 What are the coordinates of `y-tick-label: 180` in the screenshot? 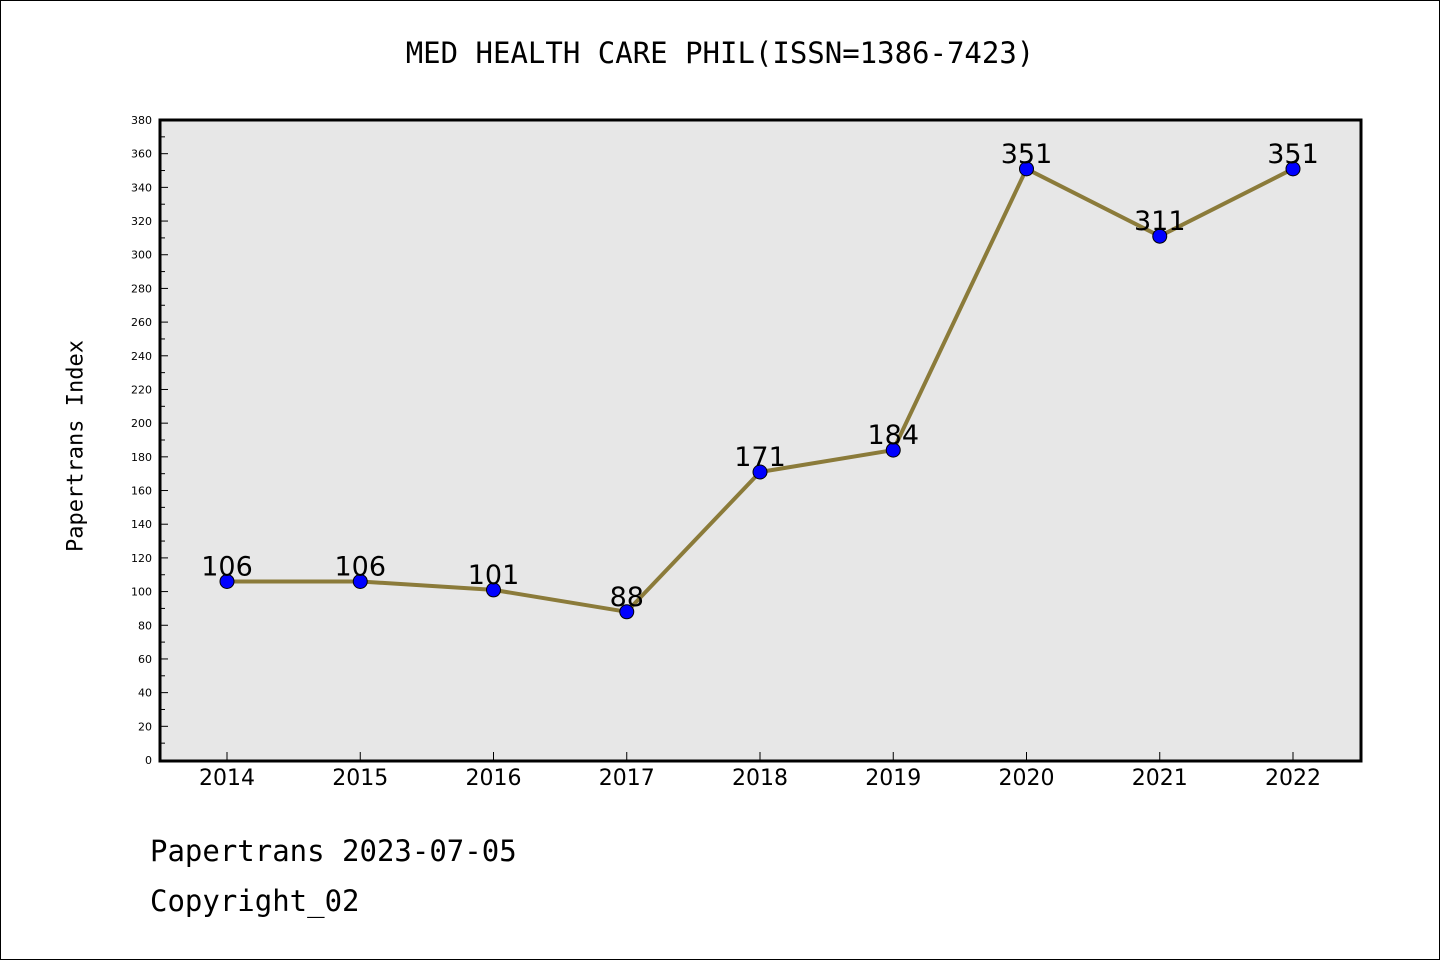 It's located at (141, 457).